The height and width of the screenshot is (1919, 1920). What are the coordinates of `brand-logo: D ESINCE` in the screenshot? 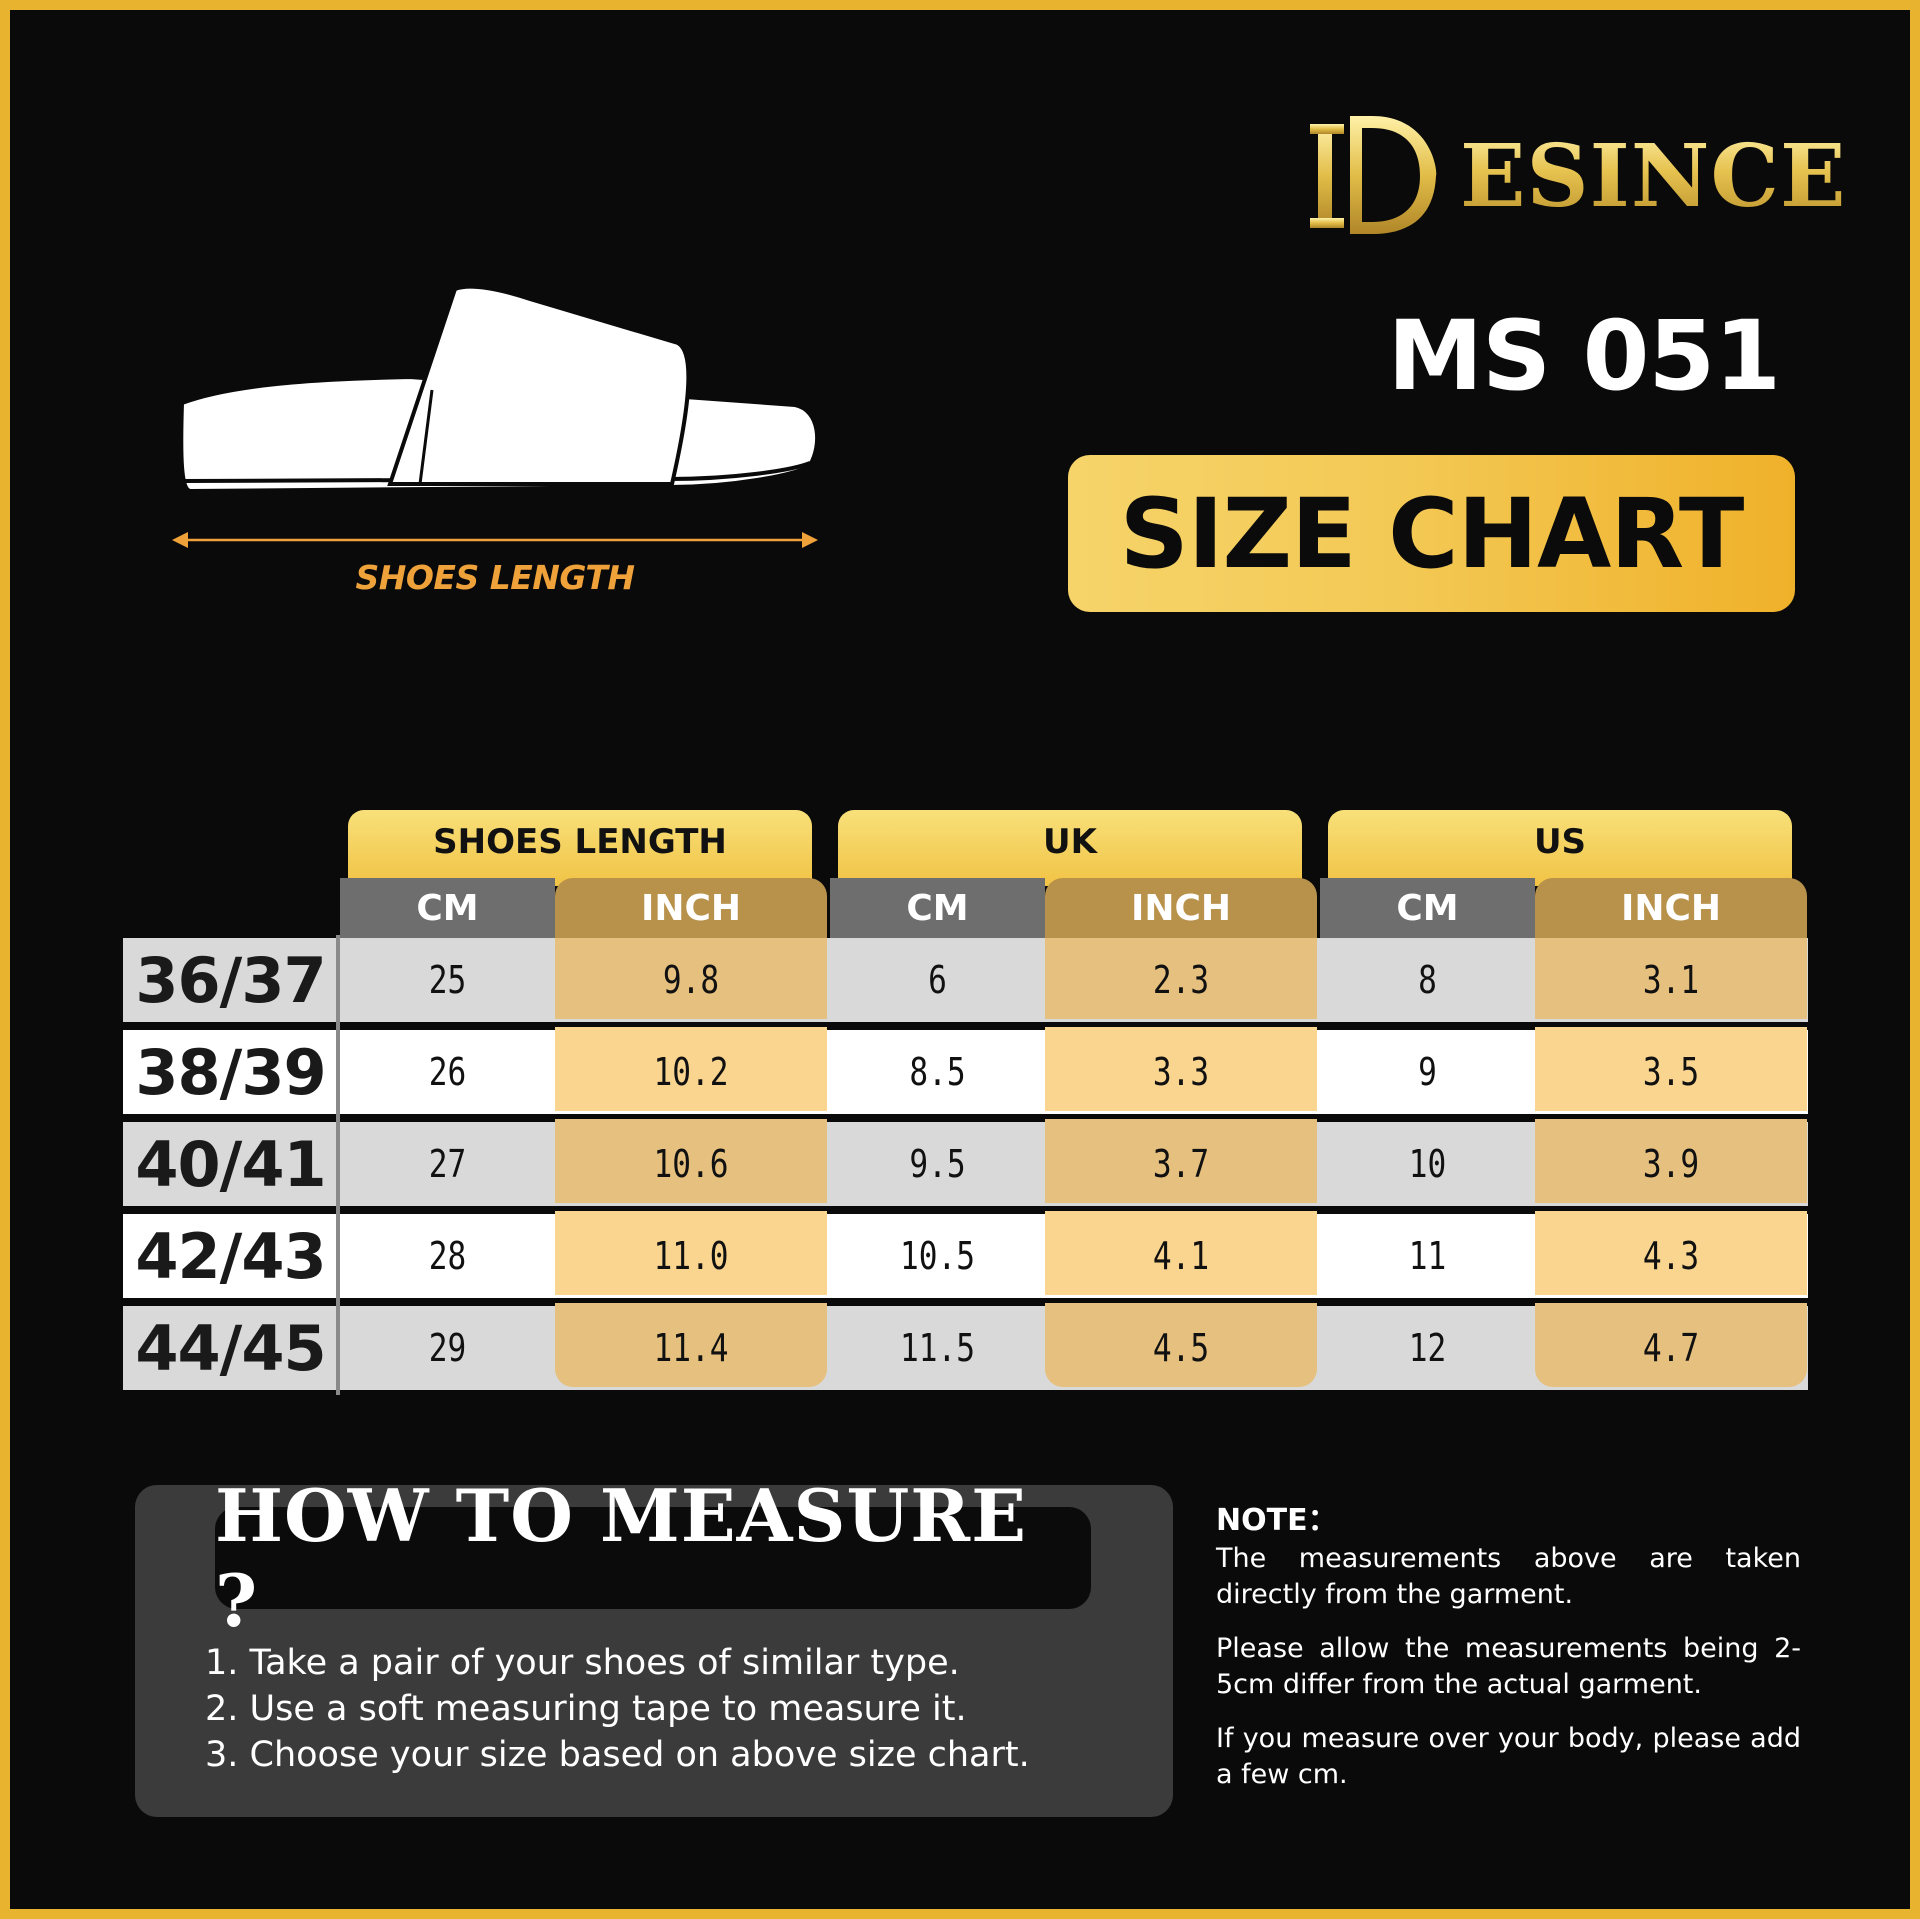 It's located at (1578, 177).